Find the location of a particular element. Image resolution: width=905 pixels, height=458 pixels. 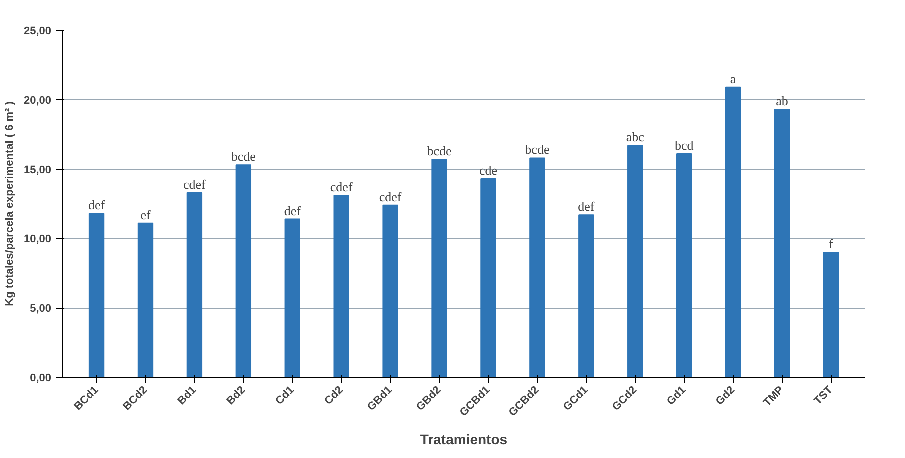

y-tick-label: 10,00 is located at coordinates (38, 240).